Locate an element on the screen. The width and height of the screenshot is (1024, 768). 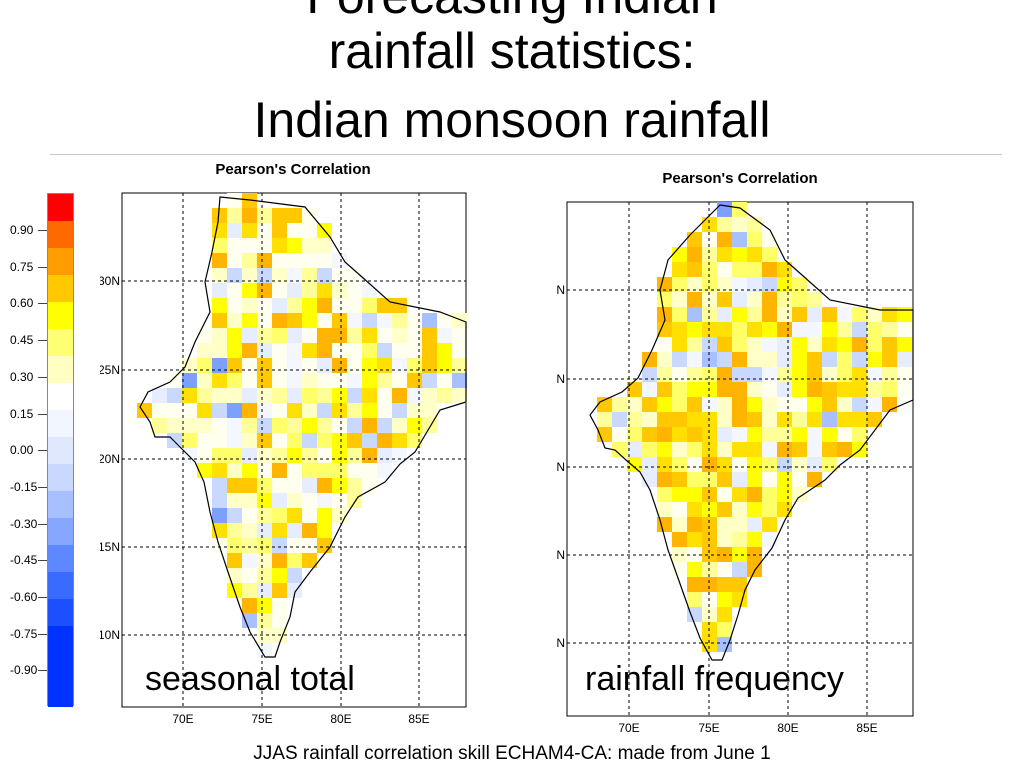
map2-title: Pearson's Correlation is located at coordinates (739, 178).